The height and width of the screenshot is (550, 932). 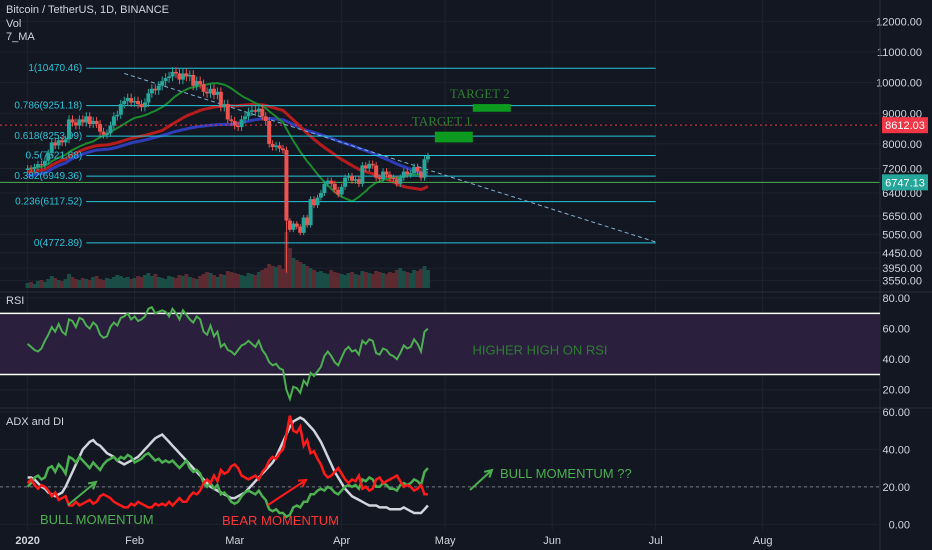 What do you see at coordinates (480, 93) in the screenshot?
I see `target-label: TARGET 2` at bounding box center [480, 93].